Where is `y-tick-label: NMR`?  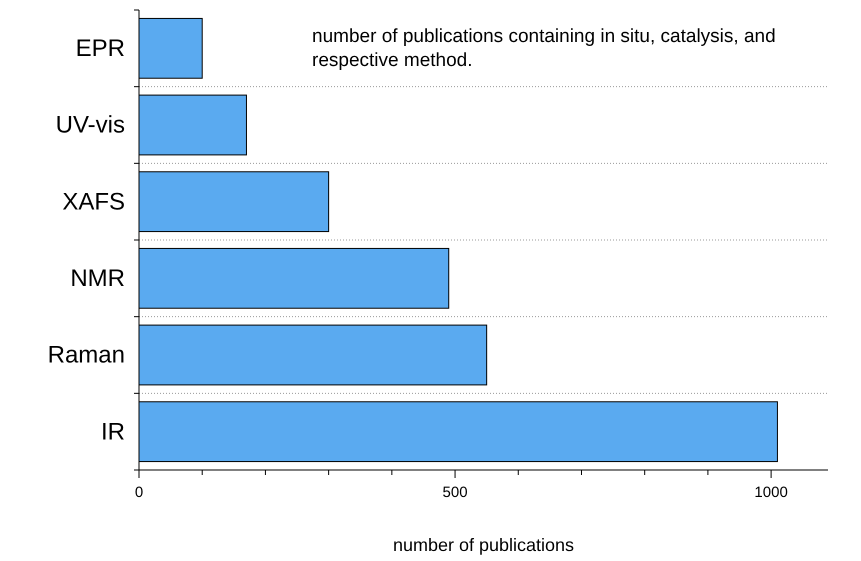 y-tick-label: NMR is located at coordinates (97, 278).